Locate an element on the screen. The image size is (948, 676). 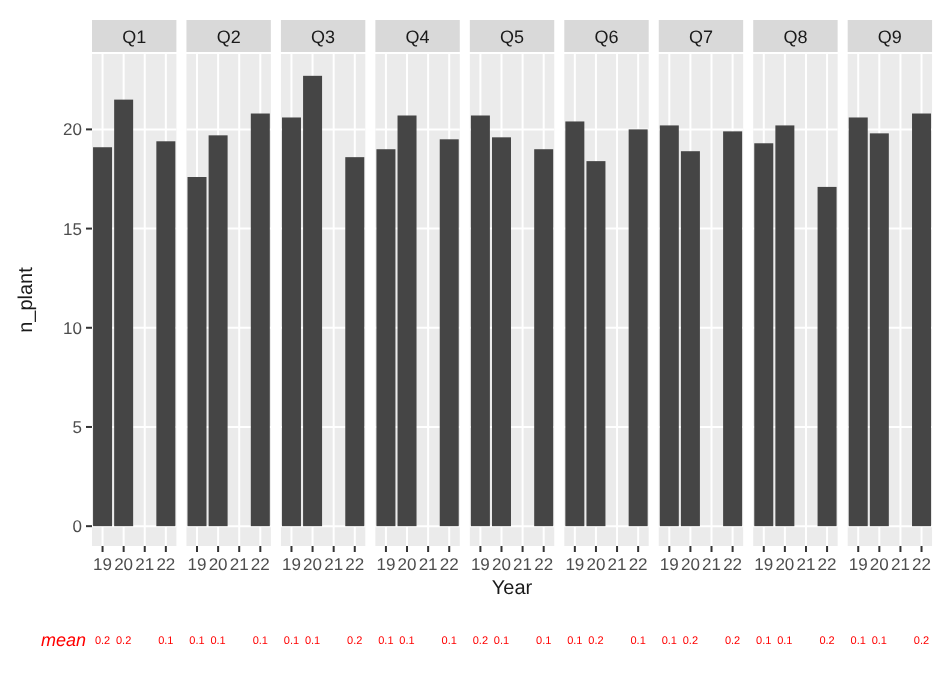
y-tick-label: 5 is located at coordinates (77, 426).